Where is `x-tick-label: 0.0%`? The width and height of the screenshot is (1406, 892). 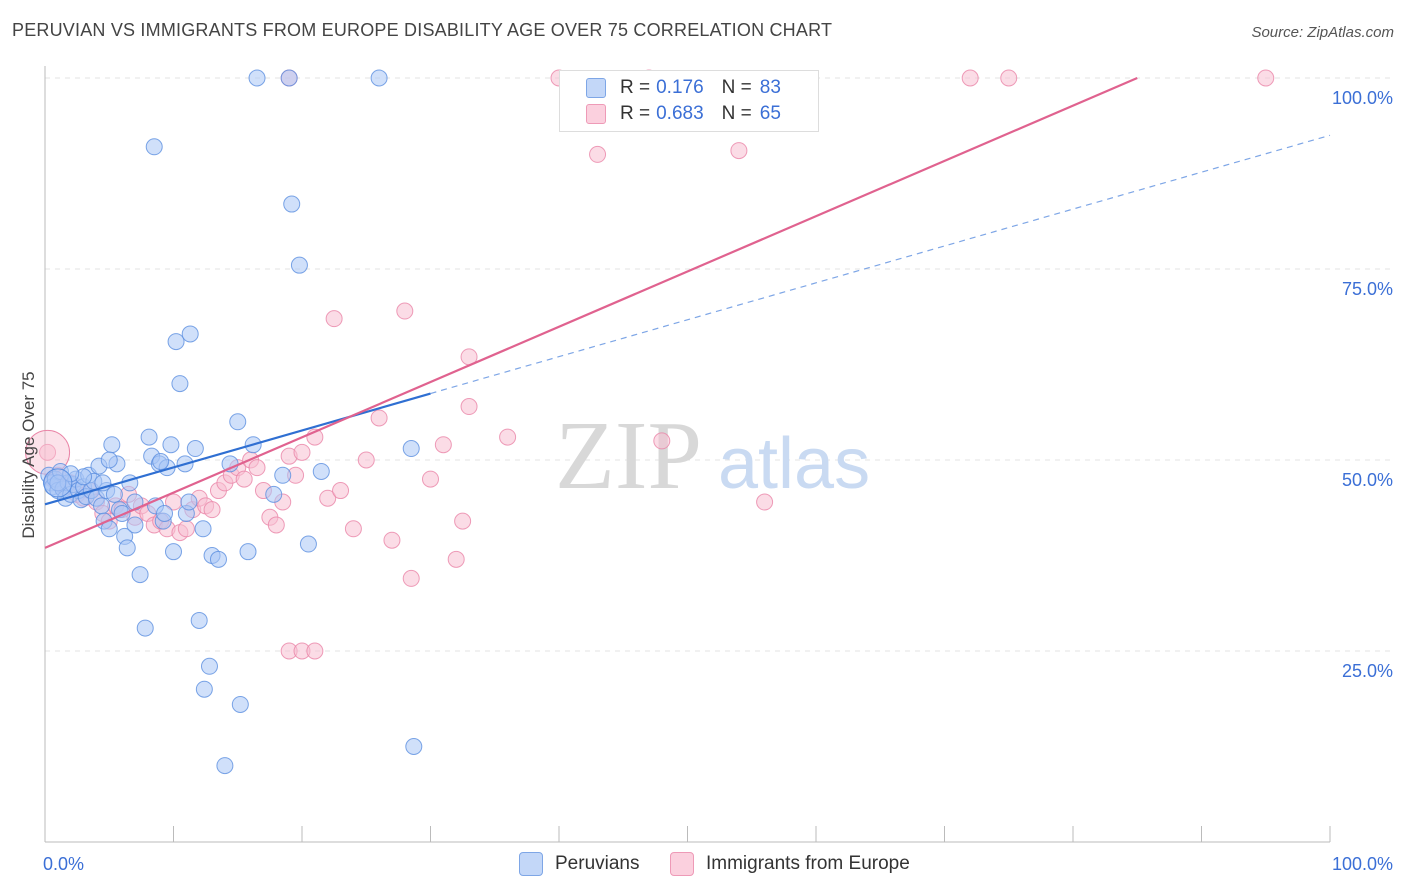
x-tick-label: 0.0% is located at coordinates (63, 864).